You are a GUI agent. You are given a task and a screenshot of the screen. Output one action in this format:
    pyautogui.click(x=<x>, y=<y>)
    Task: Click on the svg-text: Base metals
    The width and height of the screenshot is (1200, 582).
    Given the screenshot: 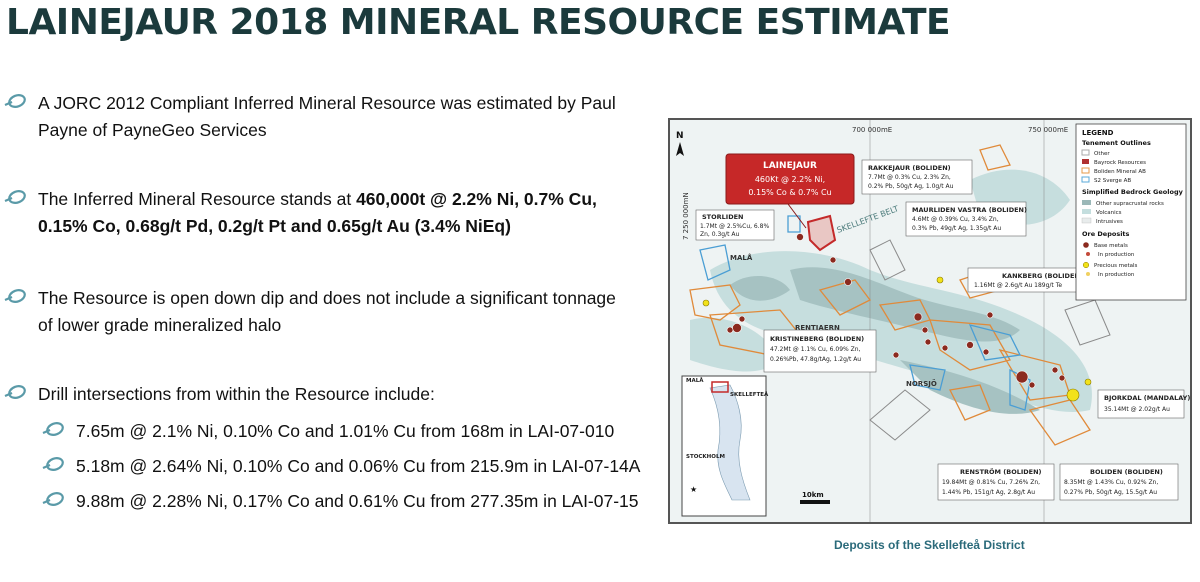 What is the action you would take?
    pyautogui.click(x=1111, y=246)
    